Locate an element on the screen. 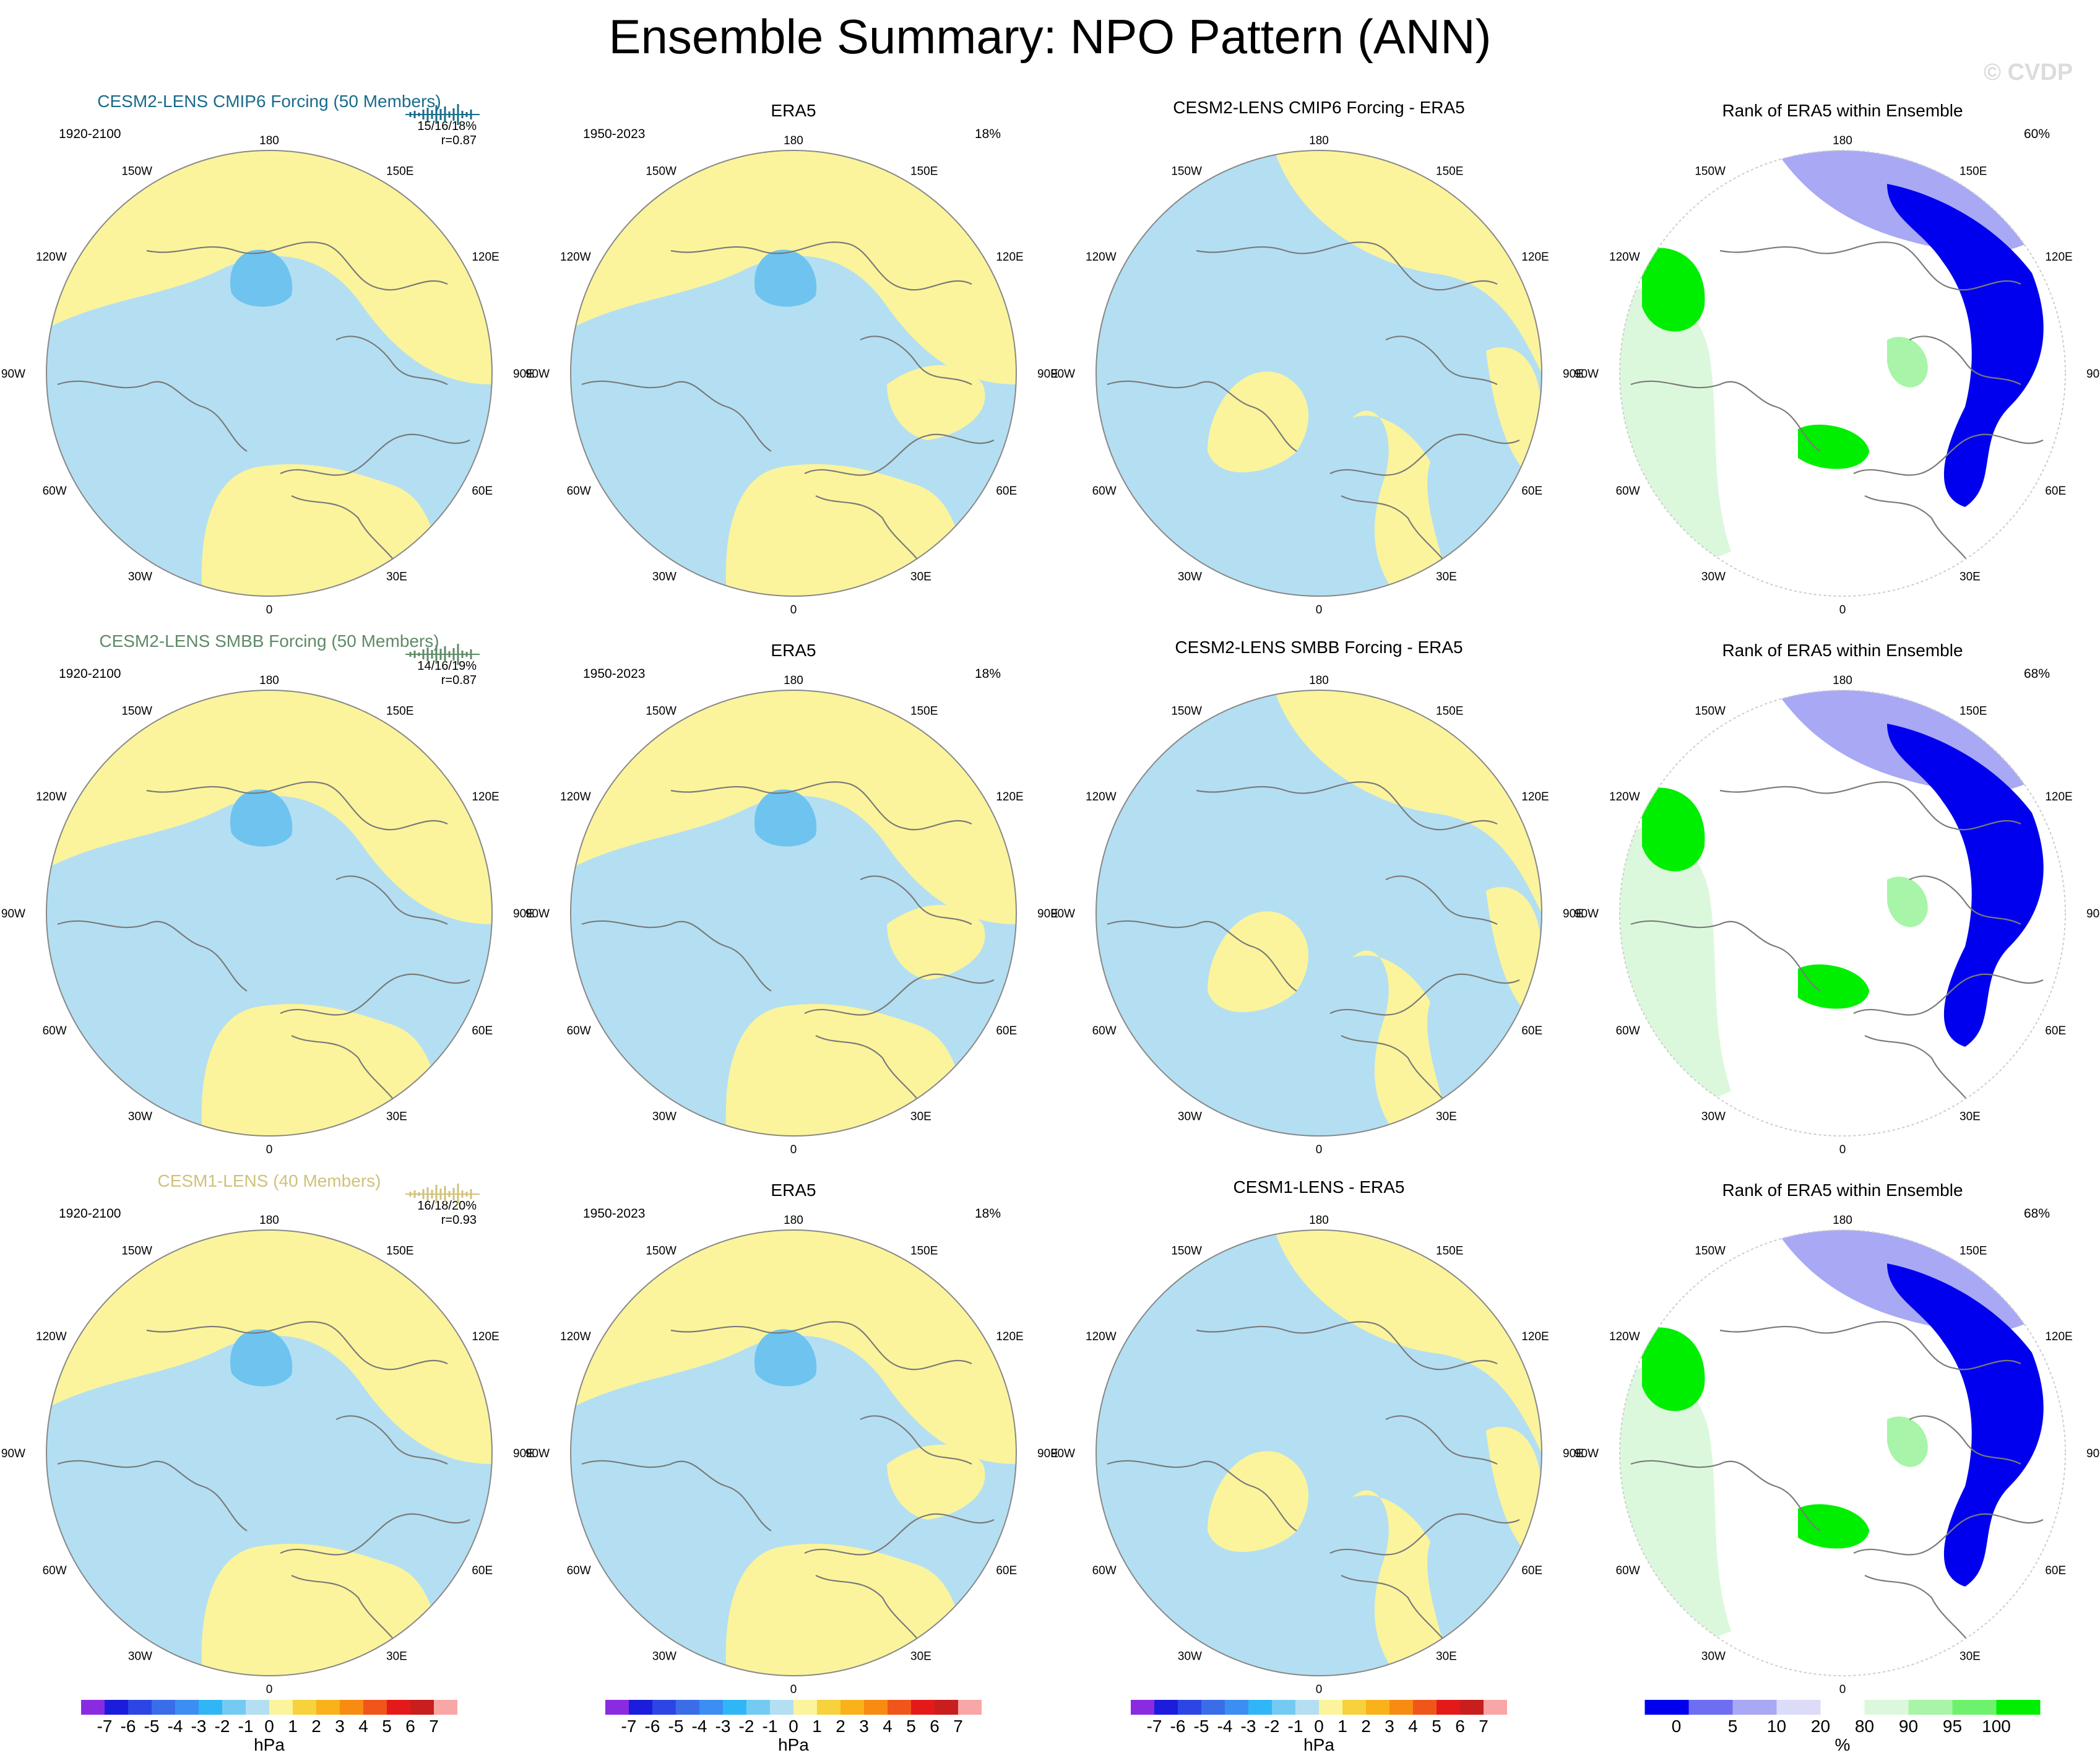 The width and height of the screenshot is (2100, 1763). period-label: 1950-2023 is located at coordinates (614, 134).